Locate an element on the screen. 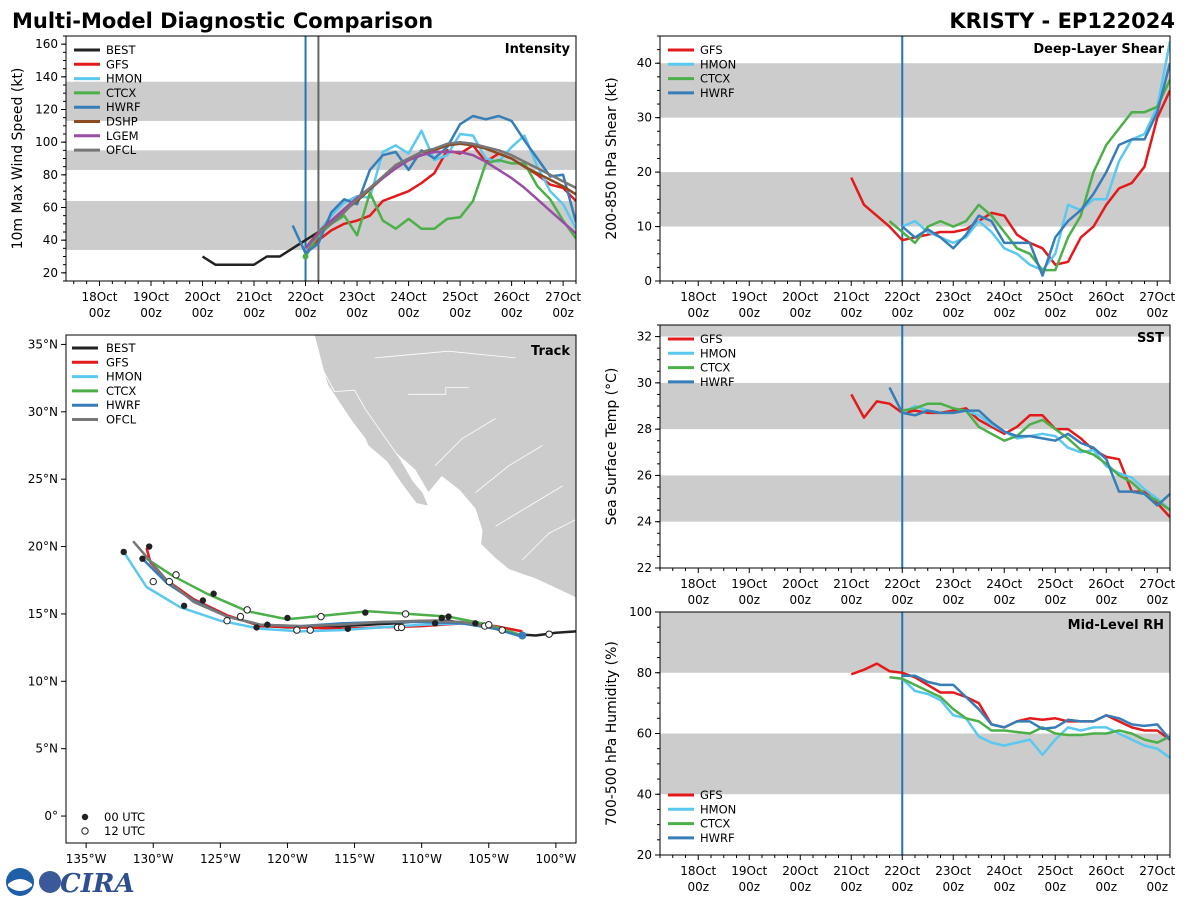 The width and height of the screenshot is (1200, 900). legend-label: 12 UTC is located at coordinates (124, 831).